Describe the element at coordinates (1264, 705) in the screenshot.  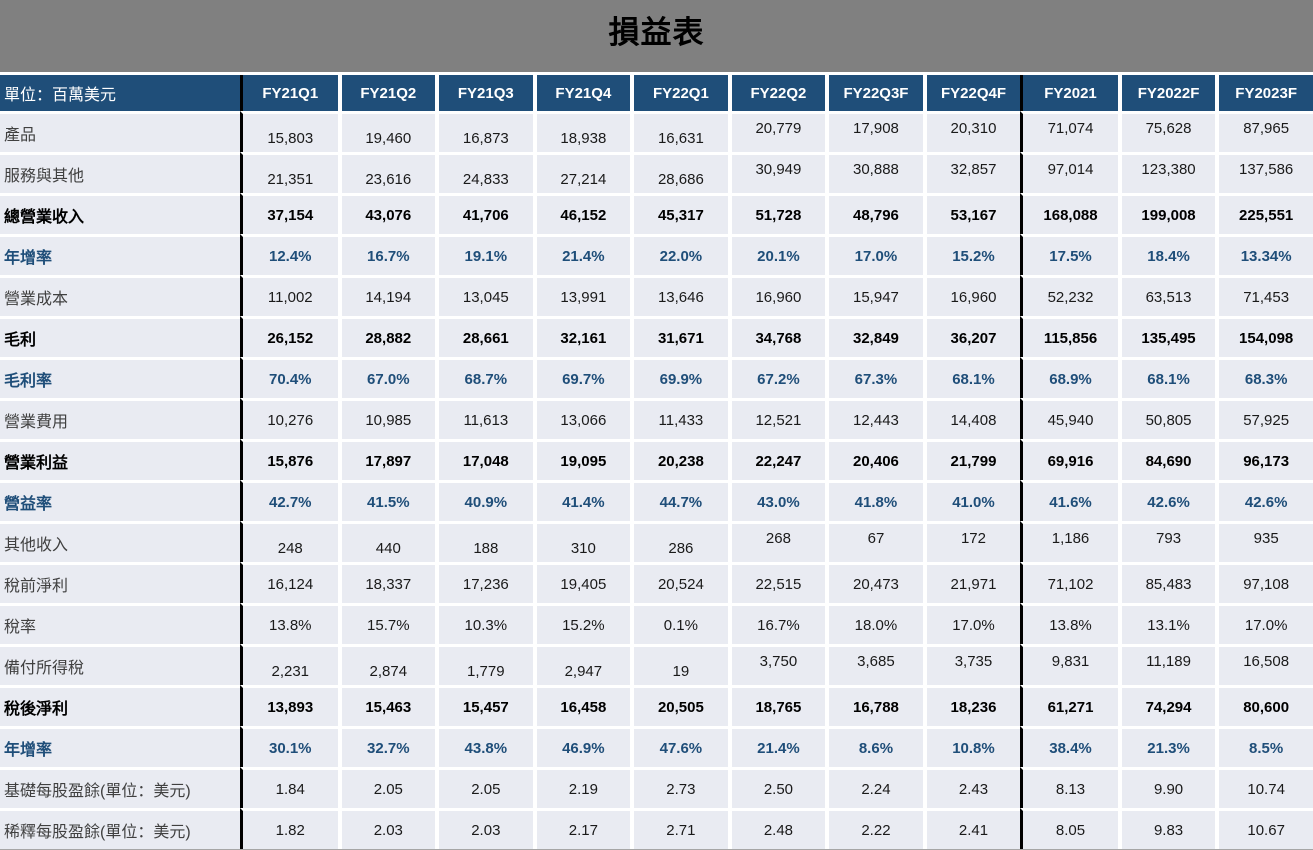
I see `cell: 80,600` at that location.